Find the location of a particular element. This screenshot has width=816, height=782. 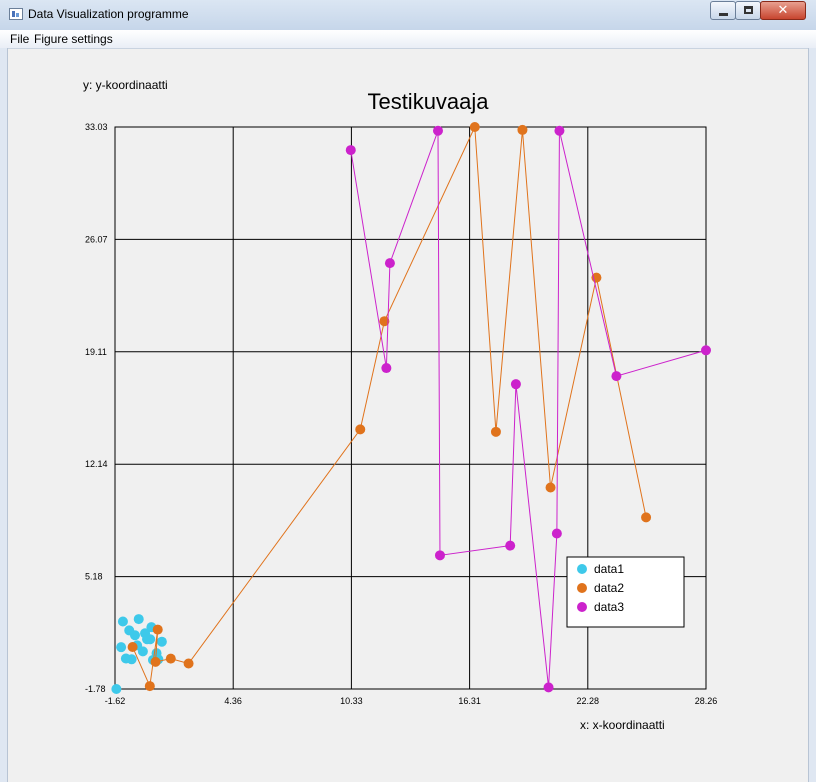

menu-figure-settings: Figure settings is located at coordinates (73, 39).